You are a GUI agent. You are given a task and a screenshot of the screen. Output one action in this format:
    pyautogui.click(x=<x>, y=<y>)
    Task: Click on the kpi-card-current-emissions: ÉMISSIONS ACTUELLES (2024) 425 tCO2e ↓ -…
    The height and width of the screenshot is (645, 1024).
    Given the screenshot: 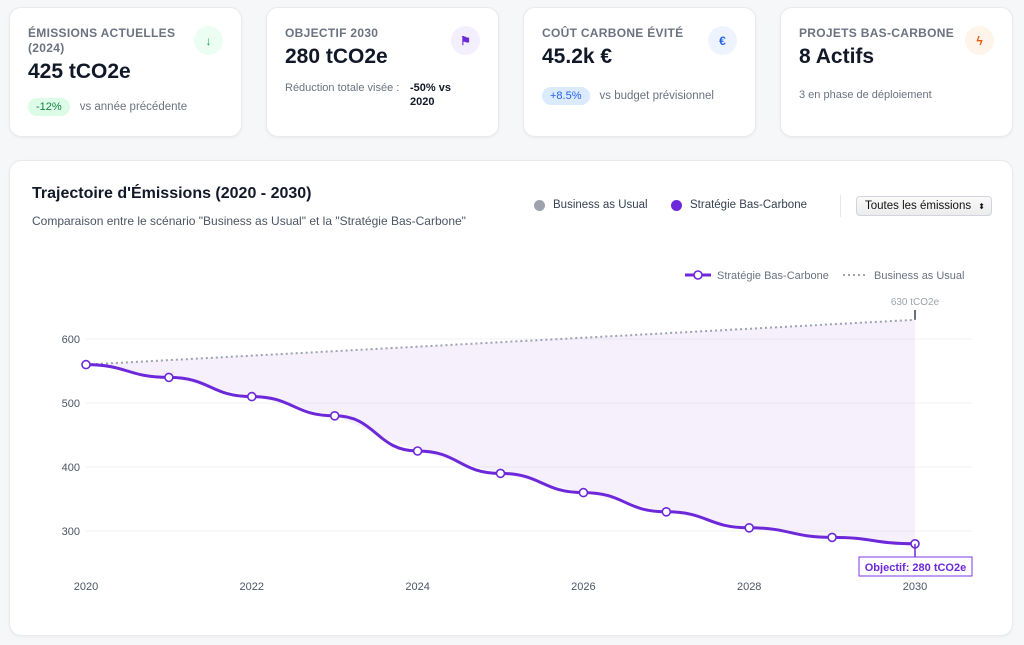 What is the action you would take?
    pyautogui.click(x=125, y=72)
    